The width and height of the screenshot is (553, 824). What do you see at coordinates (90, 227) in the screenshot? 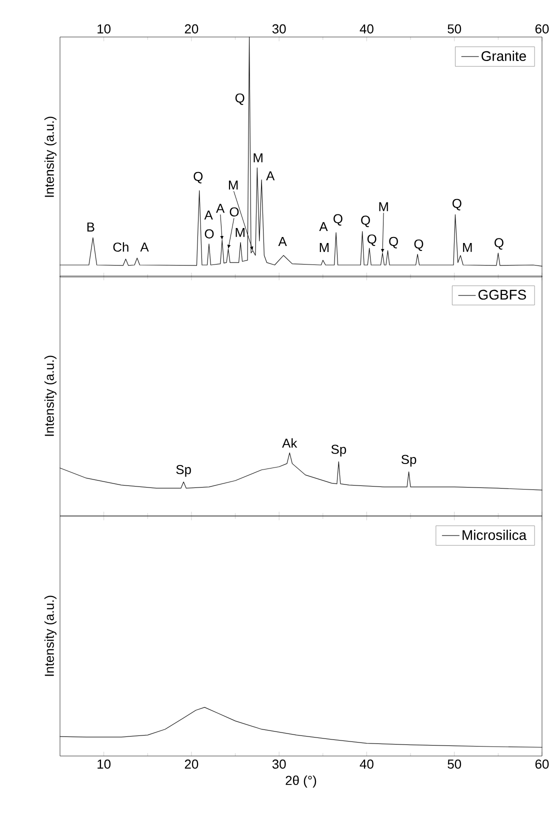
I see `annotation: B` at bounding box center [90, 227].